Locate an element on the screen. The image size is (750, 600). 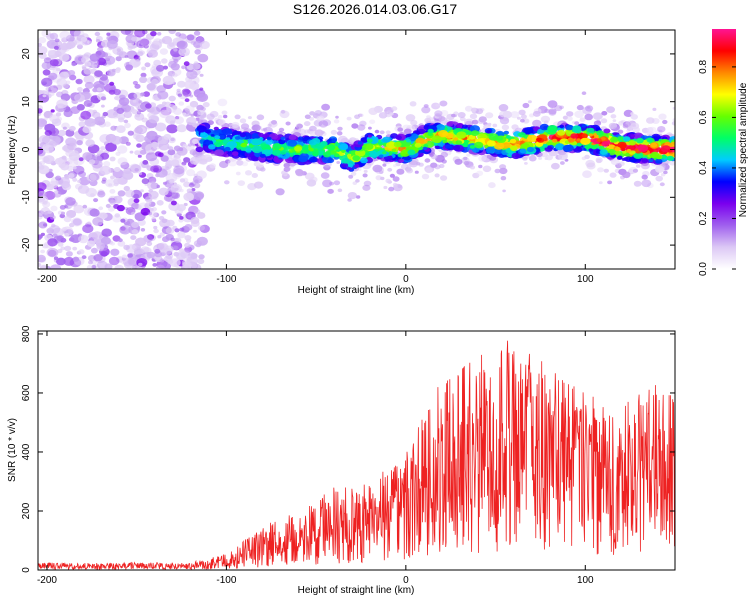
colorbar-tick-label: 0.8 is located at coordinates (703, 67).